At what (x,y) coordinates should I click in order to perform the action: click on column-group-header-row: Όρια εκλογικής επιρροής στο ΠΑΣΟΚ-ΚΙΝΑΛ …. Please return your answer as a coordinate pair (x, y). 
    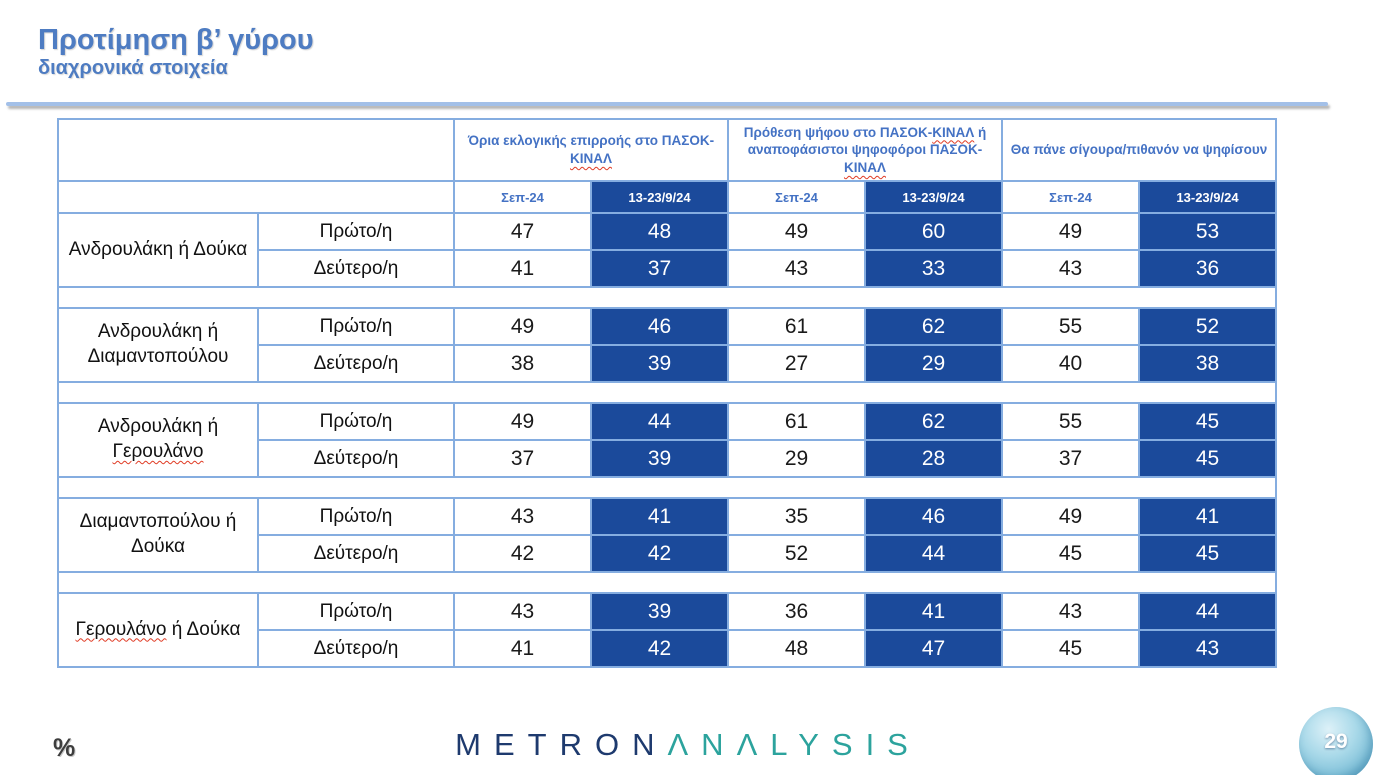
    Looking at the image, I should click on (667, 150).